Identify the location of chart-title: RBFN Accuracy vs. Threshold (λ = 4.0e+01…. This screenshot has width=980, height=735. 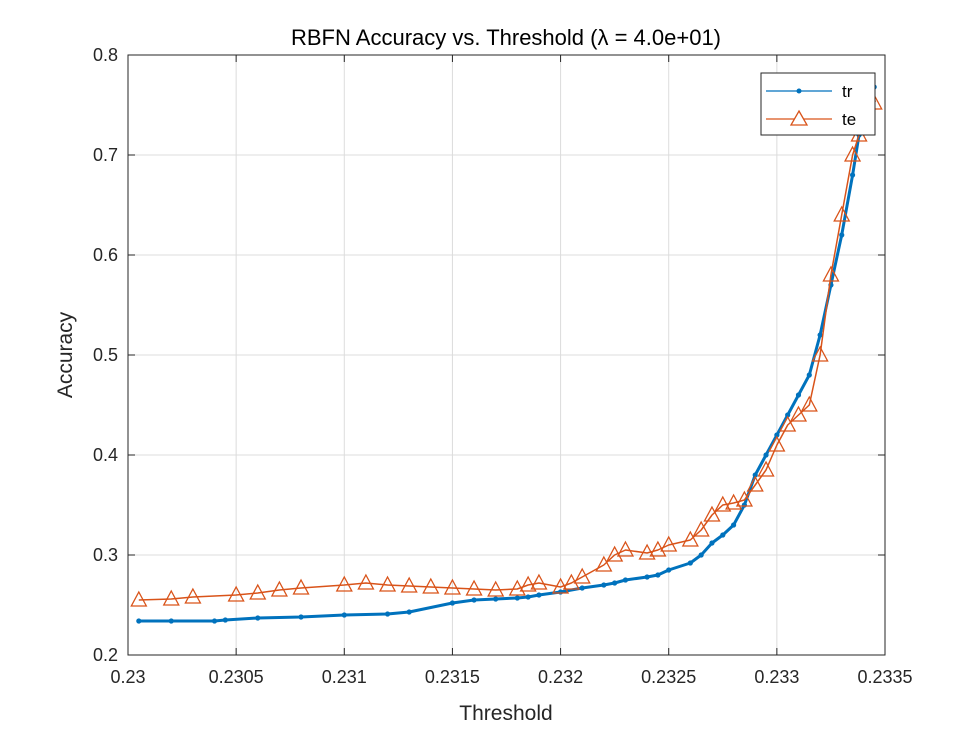
(506, 37).